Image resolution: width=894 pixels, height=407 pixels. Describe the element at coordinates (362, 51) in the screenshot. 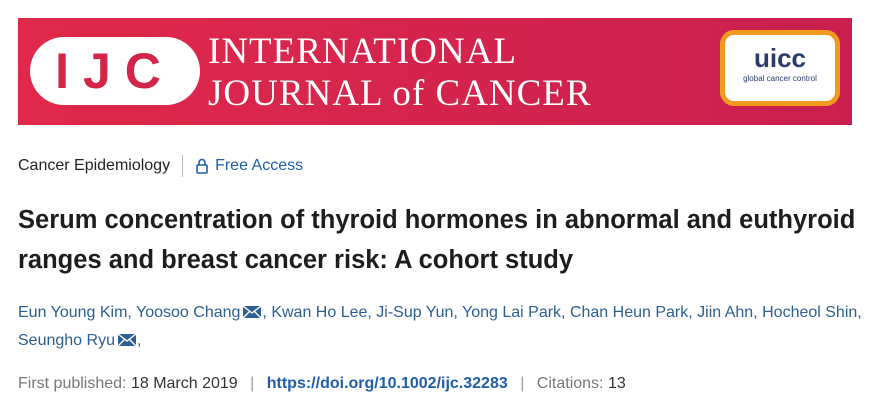

I see `journal-name: INTERNATIONAL` at that location.